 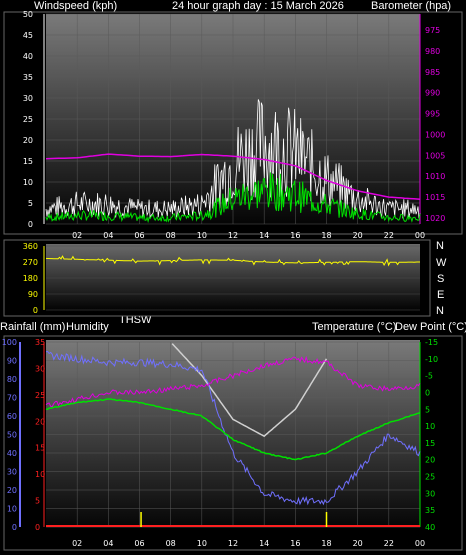 What do you see at coordinates (40, 474) in the screenshot?
I see `rainfall-tick-label: 10` at bounding box center [40, 474].